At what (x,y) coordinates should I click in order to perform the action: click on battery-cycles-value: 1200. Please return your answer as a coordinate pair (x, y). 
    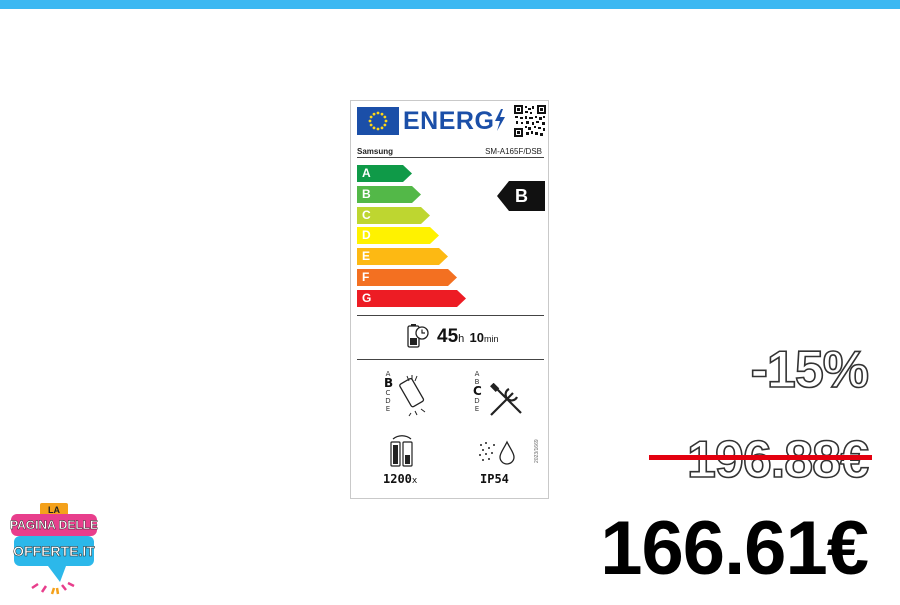
    Looking at the image, I should click on (397, 479).